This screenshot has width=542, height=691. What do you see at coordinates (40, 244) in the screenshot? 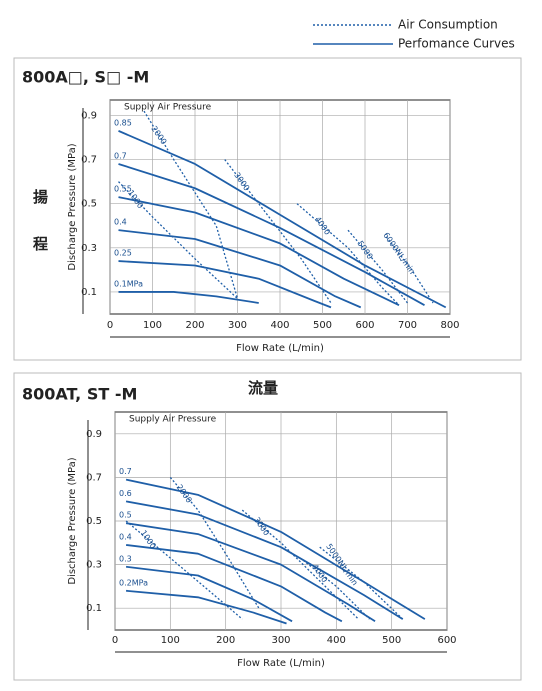
I see `side-label: 程` at bounding box center [40, 244].